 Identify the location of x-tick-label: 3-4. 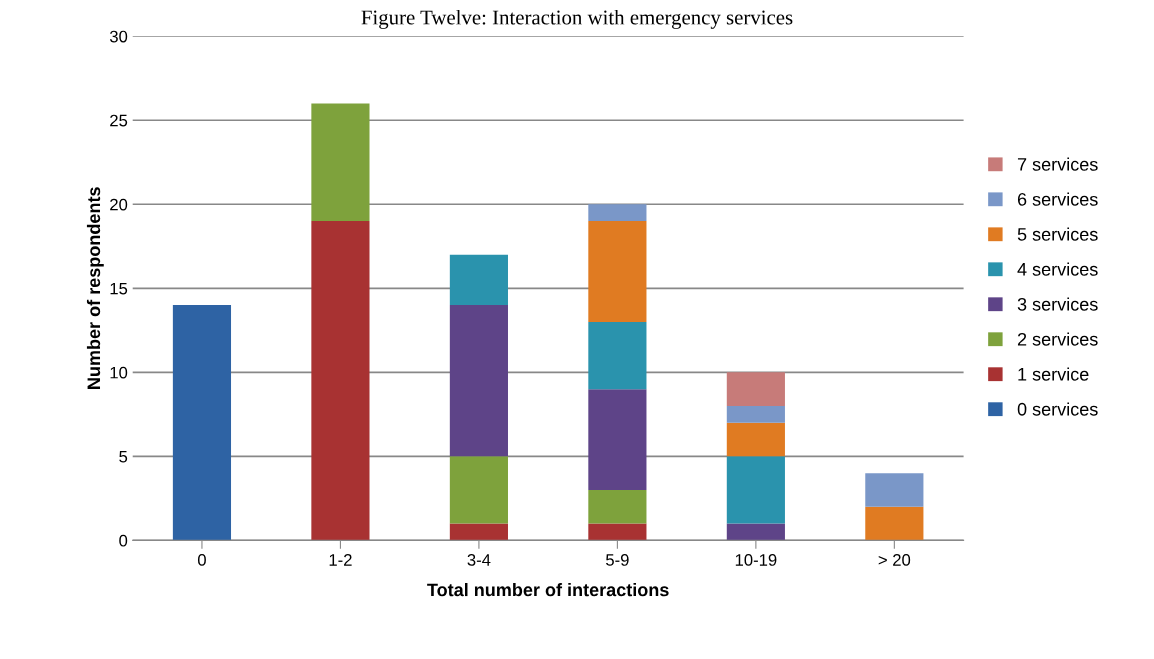
(479, 560).